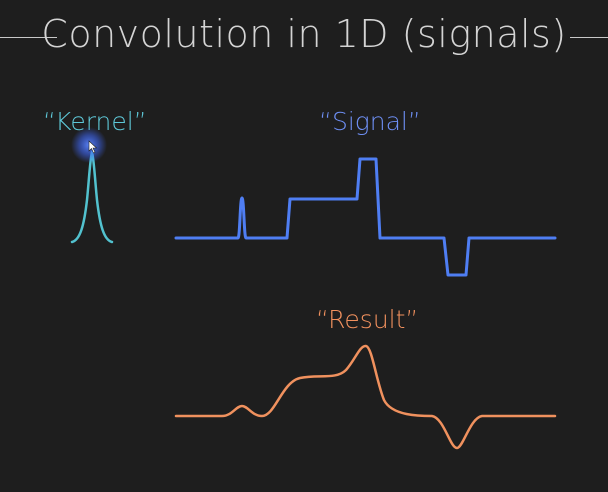 The width and height of the screenshot is (608, 492). What do you see at coordinates (28, 37) in the screenshot?
I see `title-rule-left` at bounding box center [28, 37].